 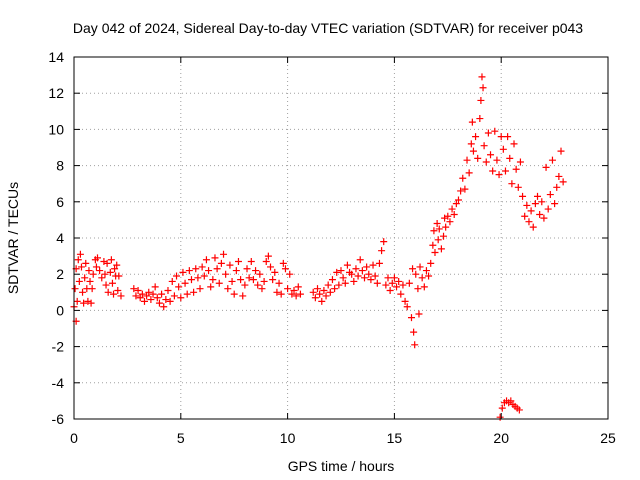 What do you see at coordinates (60, 238) in the screenshot?
I see `y-tick-label: 4` at bounding box center [60, 238].